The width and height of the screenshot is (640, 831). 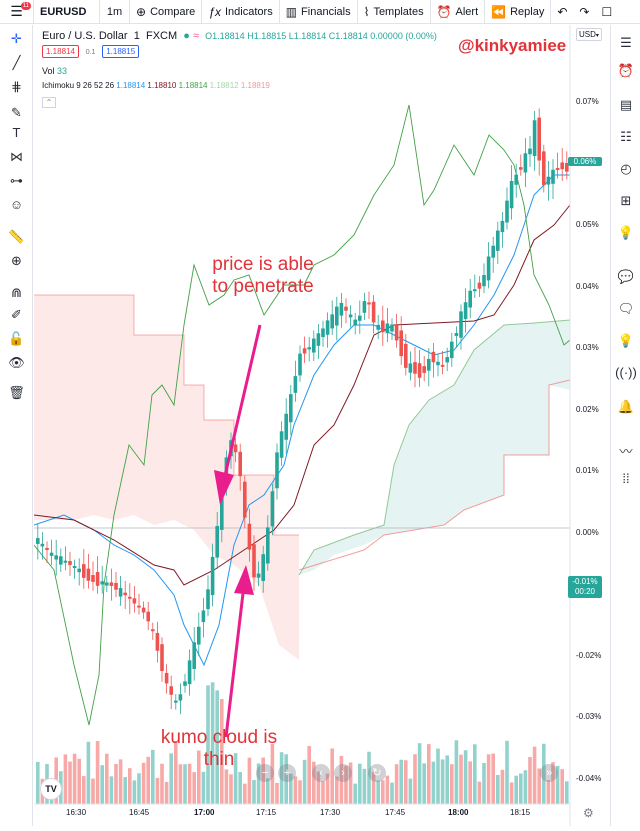 What do you see at coordinates (166, 12) in the screenshot?
I see `compare-button: ⊕ Compare` at bounding box center [166, 12].